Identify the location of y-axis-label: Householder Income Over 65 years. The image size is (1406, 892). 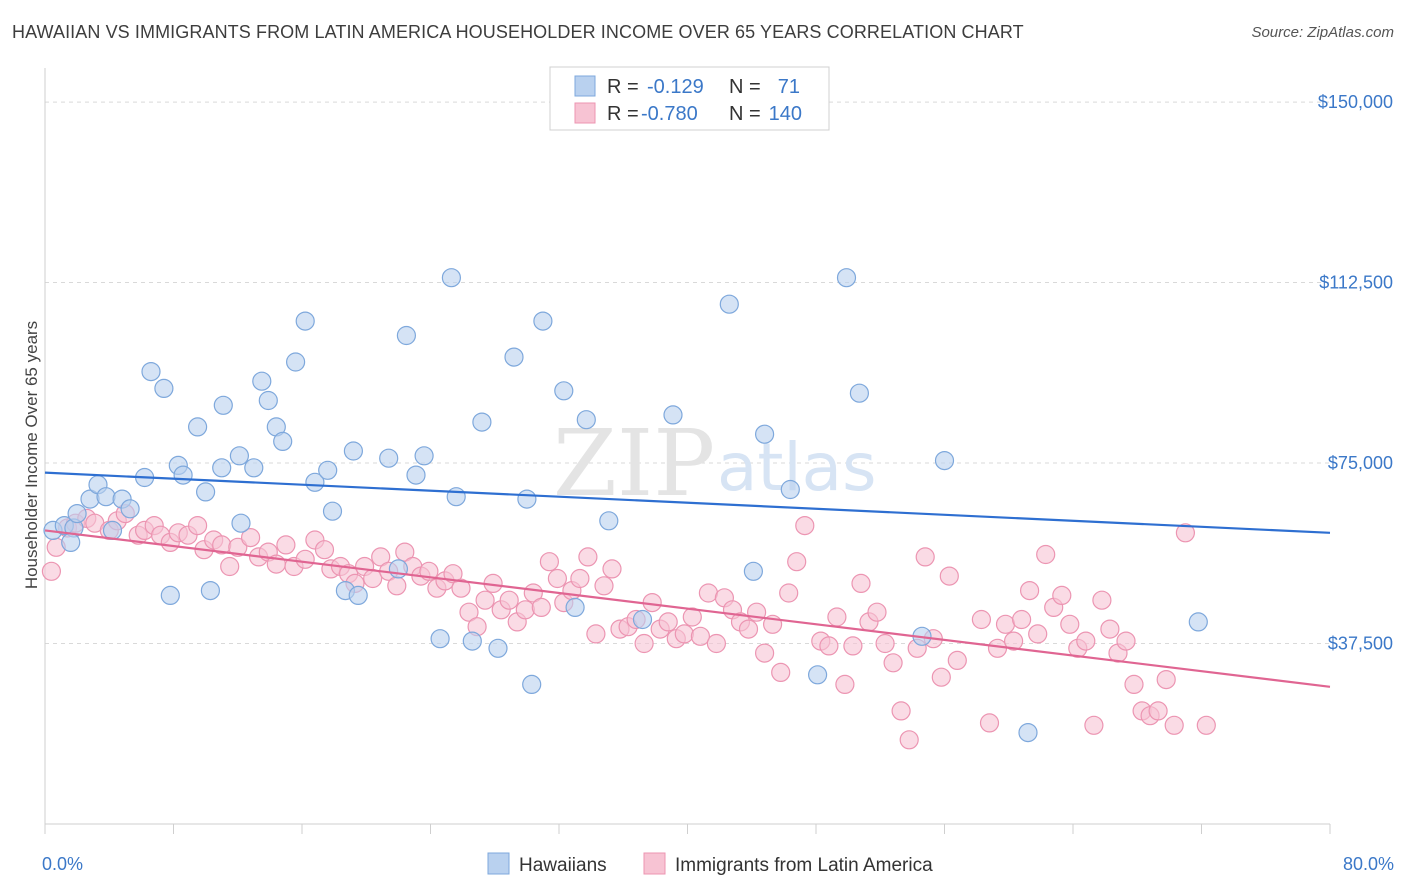
(31, 455).